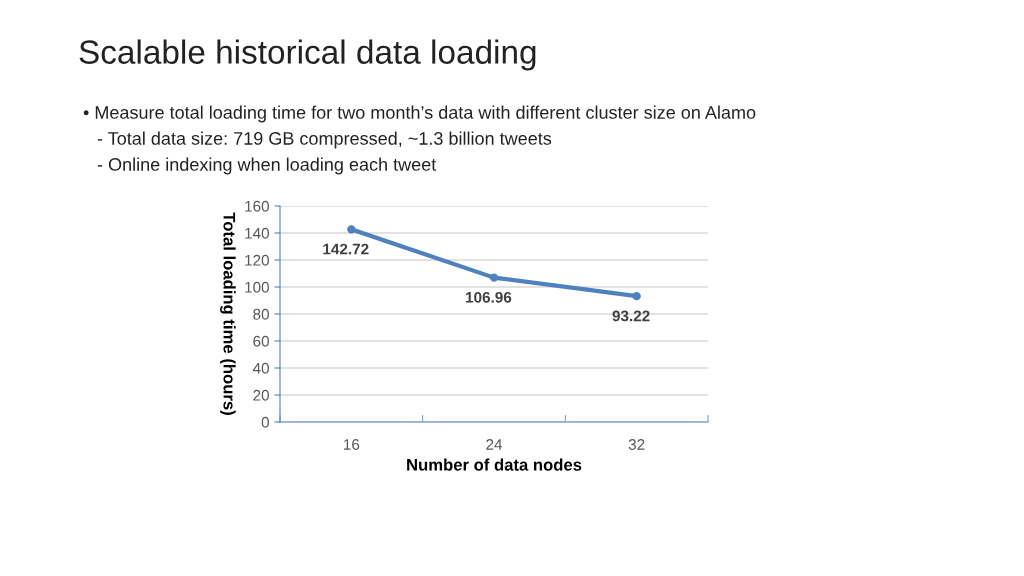  Describe the element at coordinates (494, 464) in the screenshot. I see `x-axis-title: Number of data nodes` at that location.